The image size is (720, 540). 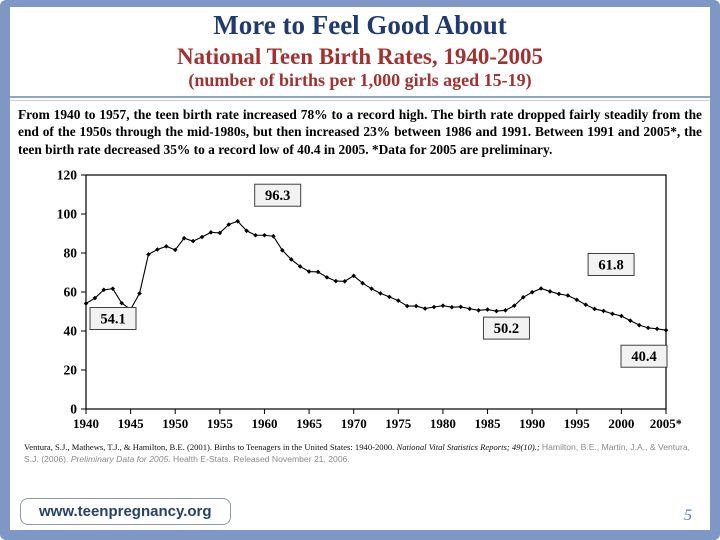 What do you see at coordinates (488, 423) in the screenshot?
I see `x-tick-label: 1985` at bounding box center [488, 423].